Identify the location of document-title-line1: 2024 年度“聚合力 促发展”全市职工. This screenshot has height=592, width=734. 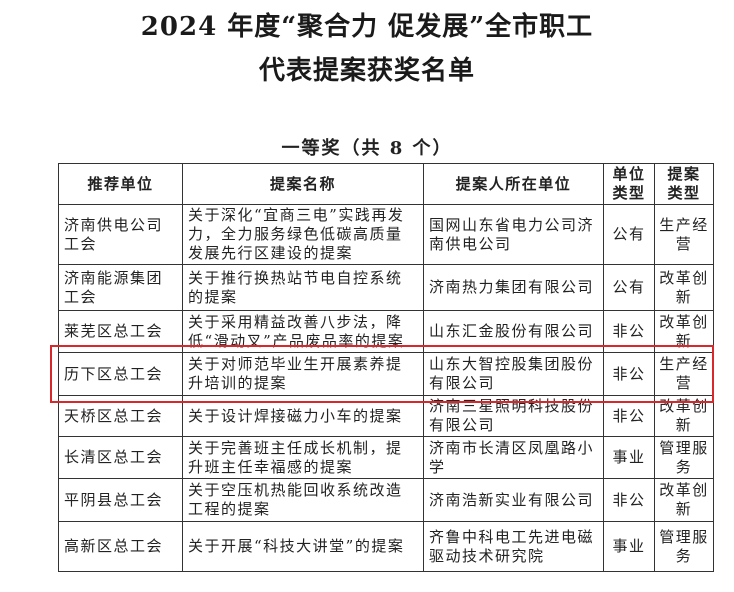
(367, 27).